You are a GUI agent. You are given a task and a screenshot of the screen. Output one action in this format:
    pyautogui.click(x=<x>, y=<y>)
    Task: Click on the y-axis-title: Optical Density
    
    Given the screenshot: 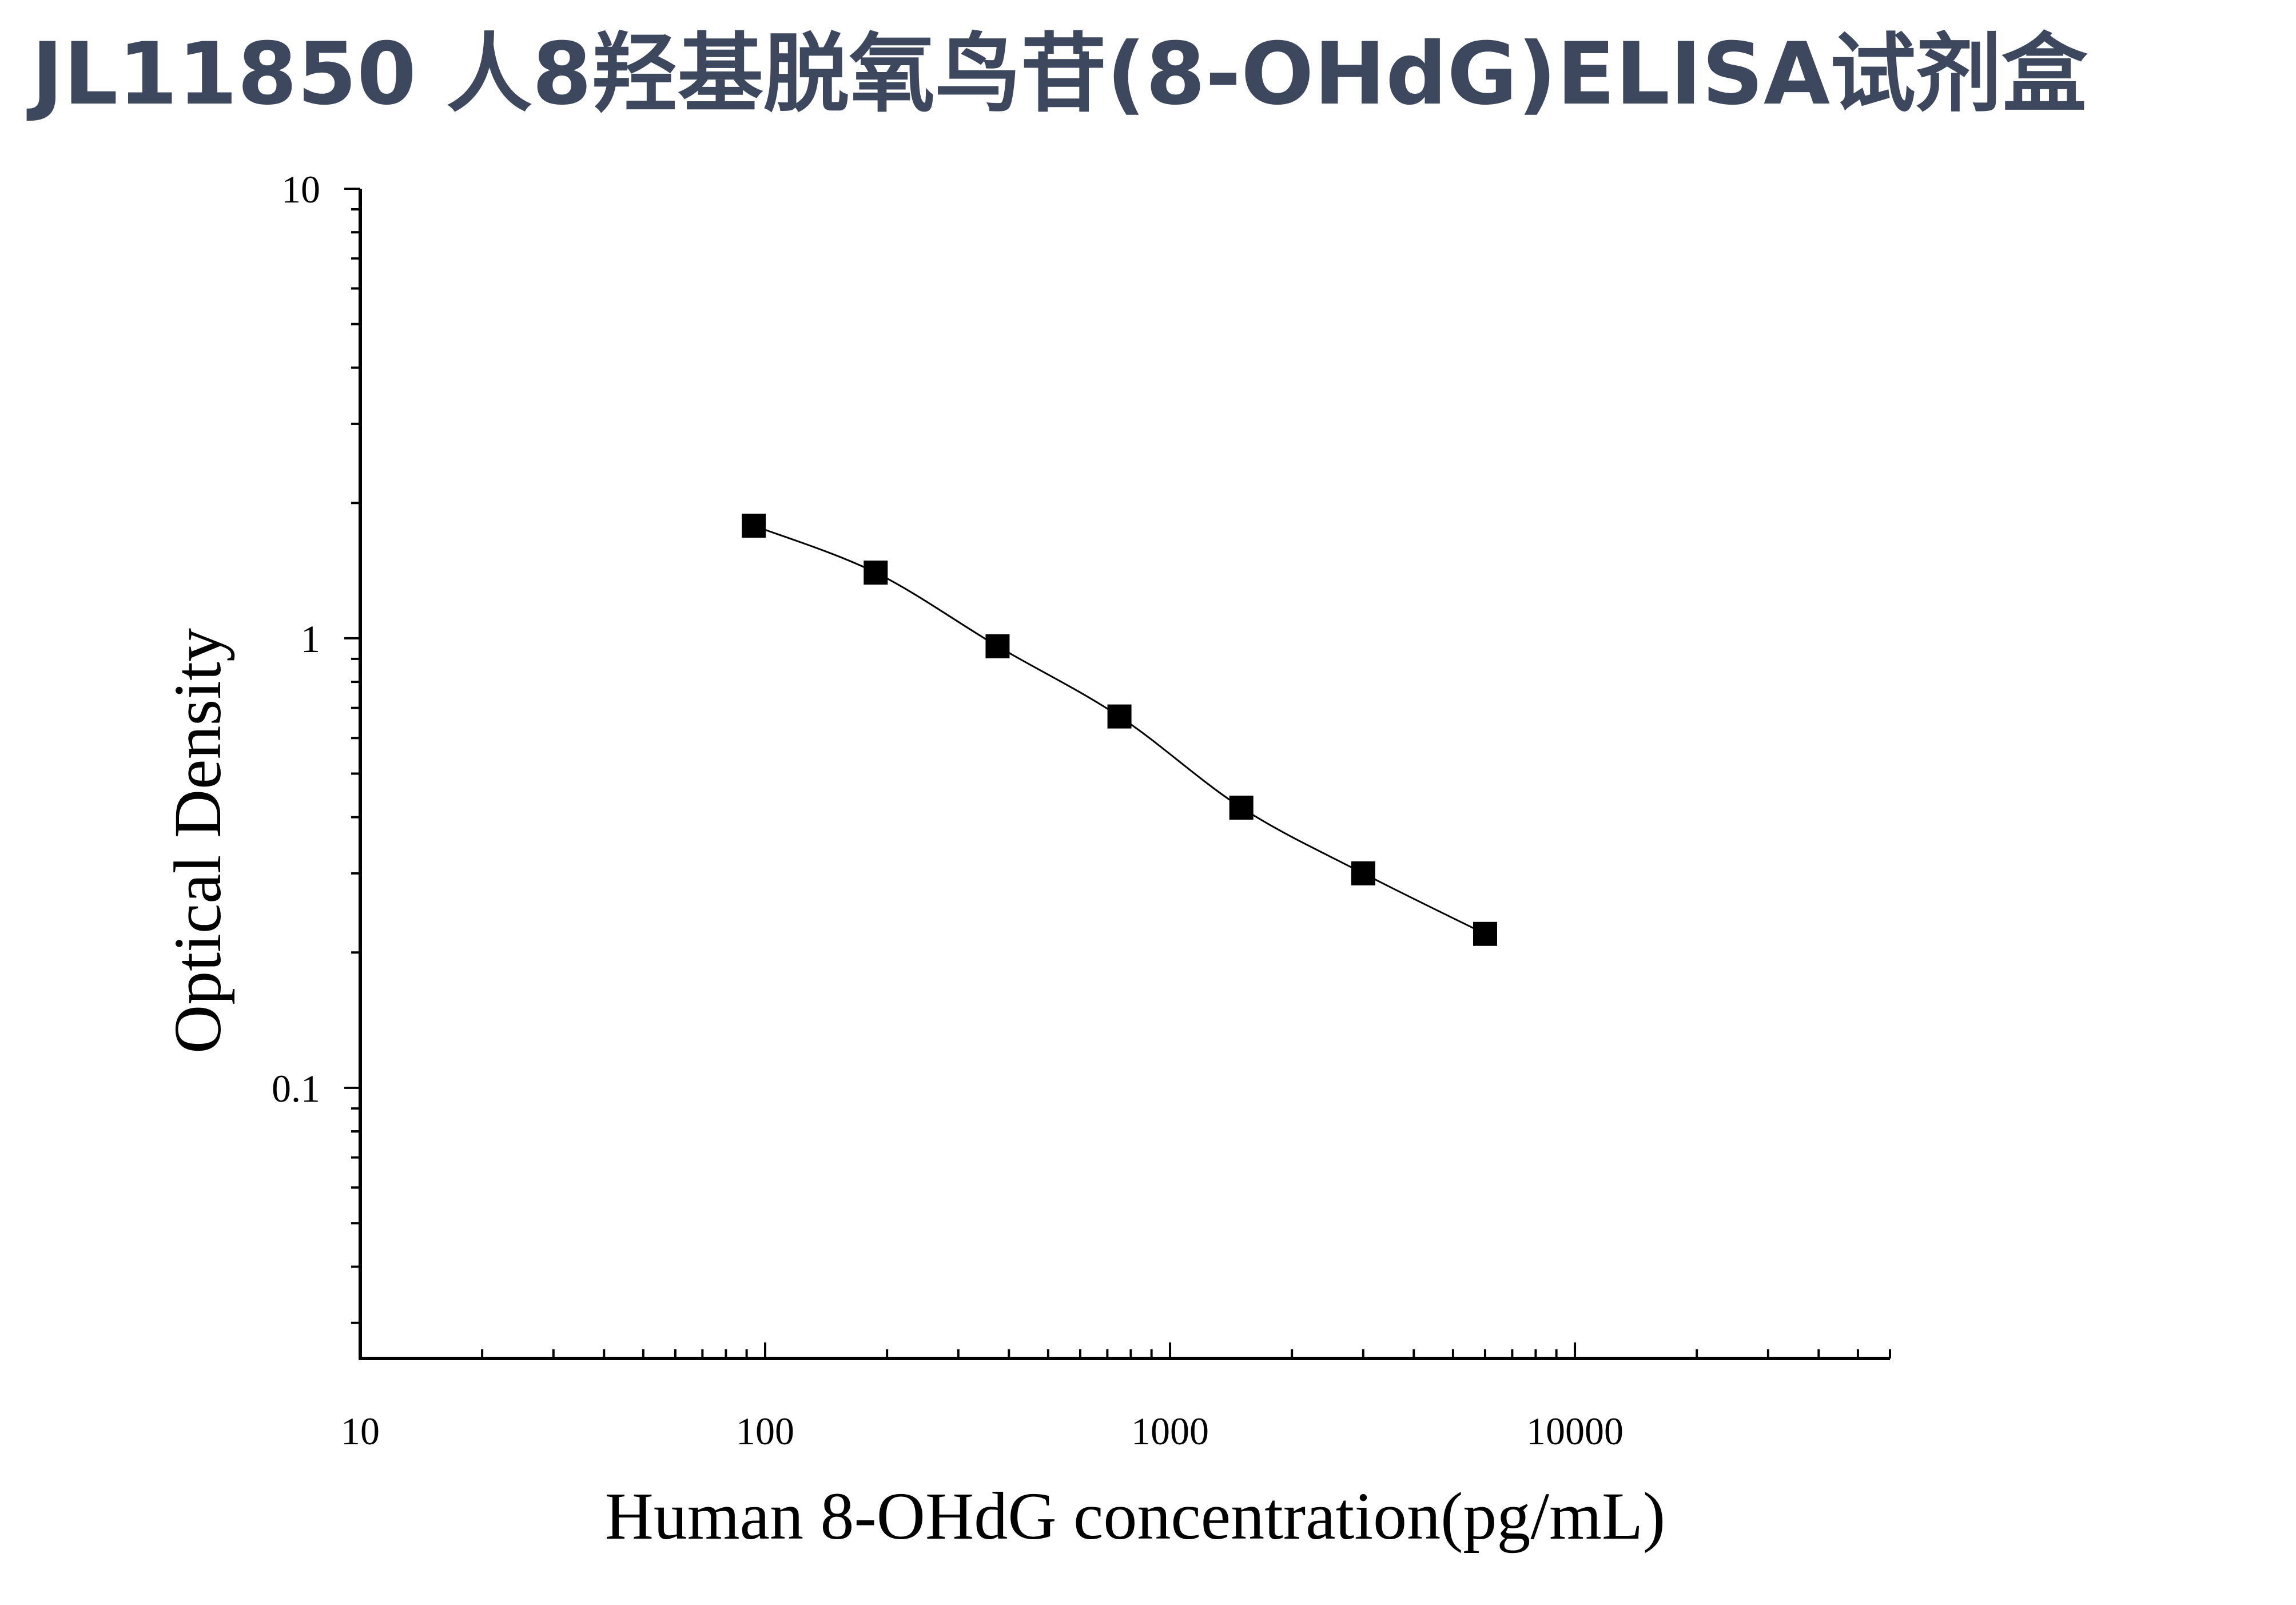 What is the action you would take?
    pyautogui.click(x=197, y=841)
    